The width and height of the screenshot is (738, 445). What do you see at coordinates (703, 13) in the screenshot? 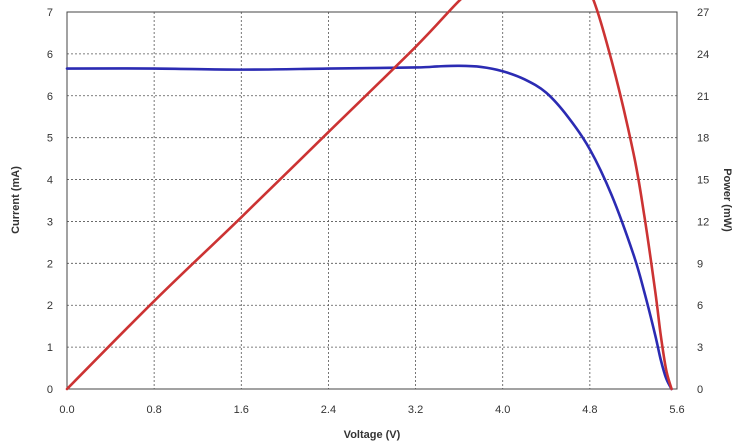
I see `y2-tick-label: 27` at bounding box center [703, 13].